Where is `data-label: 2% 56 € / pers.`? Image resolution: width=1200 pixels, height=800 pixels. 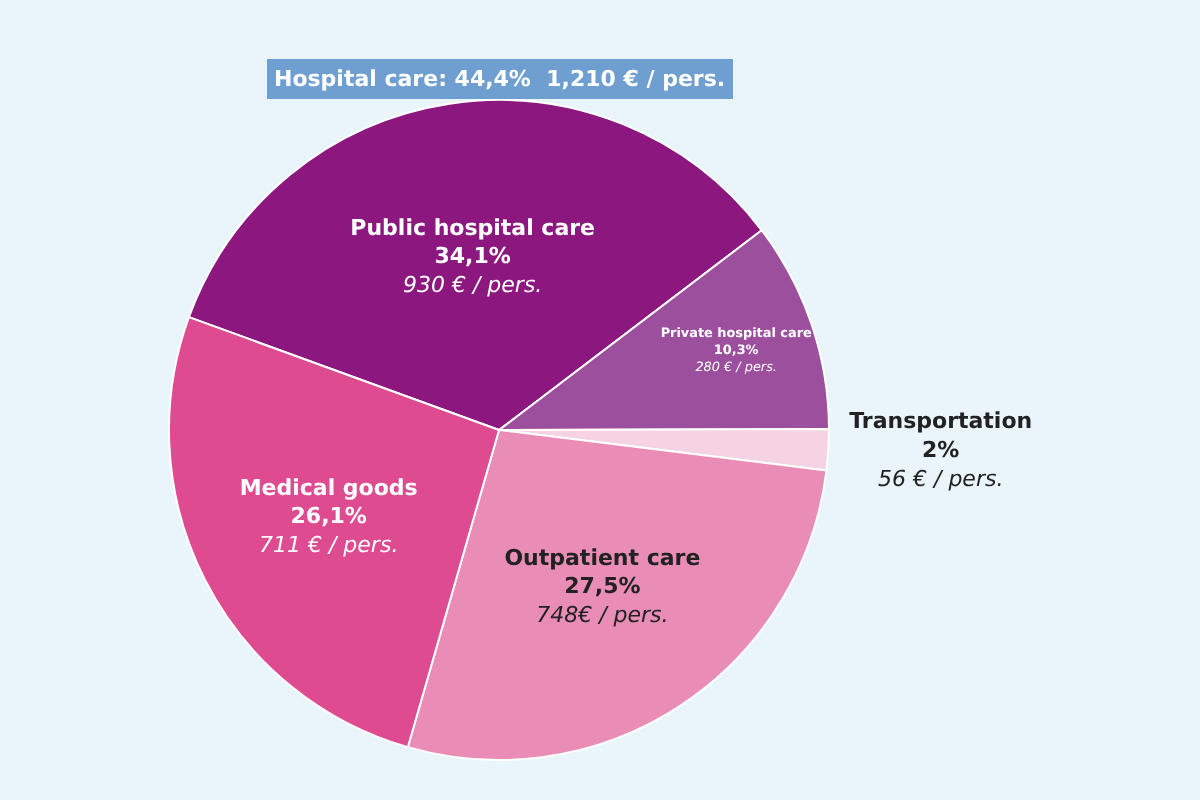 data-label: 2% 56 € / pers. is located at coordinates (940, 464).